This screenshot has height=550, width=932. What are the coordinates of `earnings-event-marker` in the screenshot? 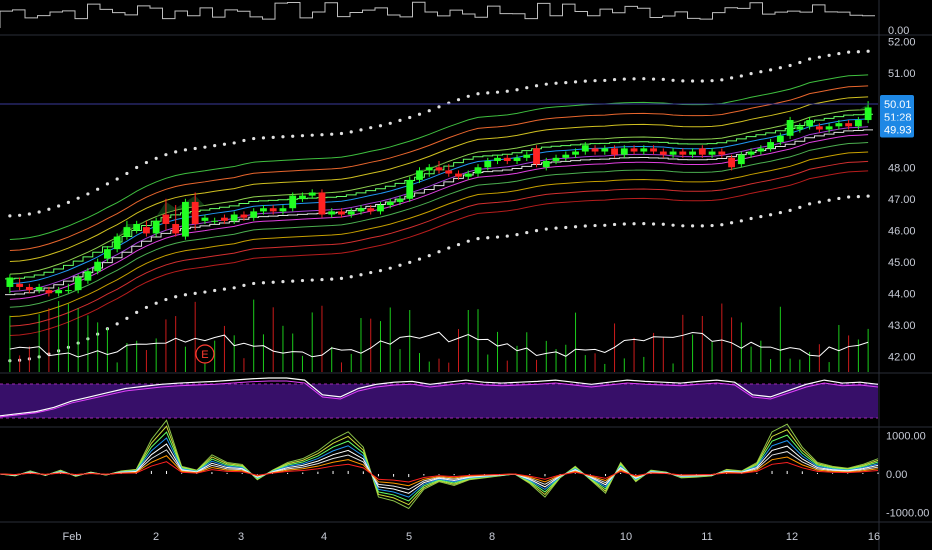 It's located at (205, 354).